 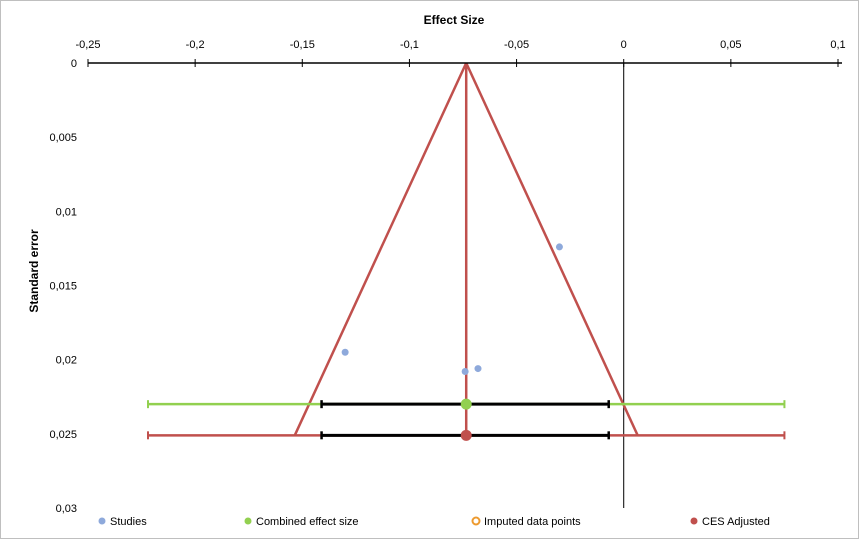 I want to click on legend-studies-marker, so click(x=102, y=521).